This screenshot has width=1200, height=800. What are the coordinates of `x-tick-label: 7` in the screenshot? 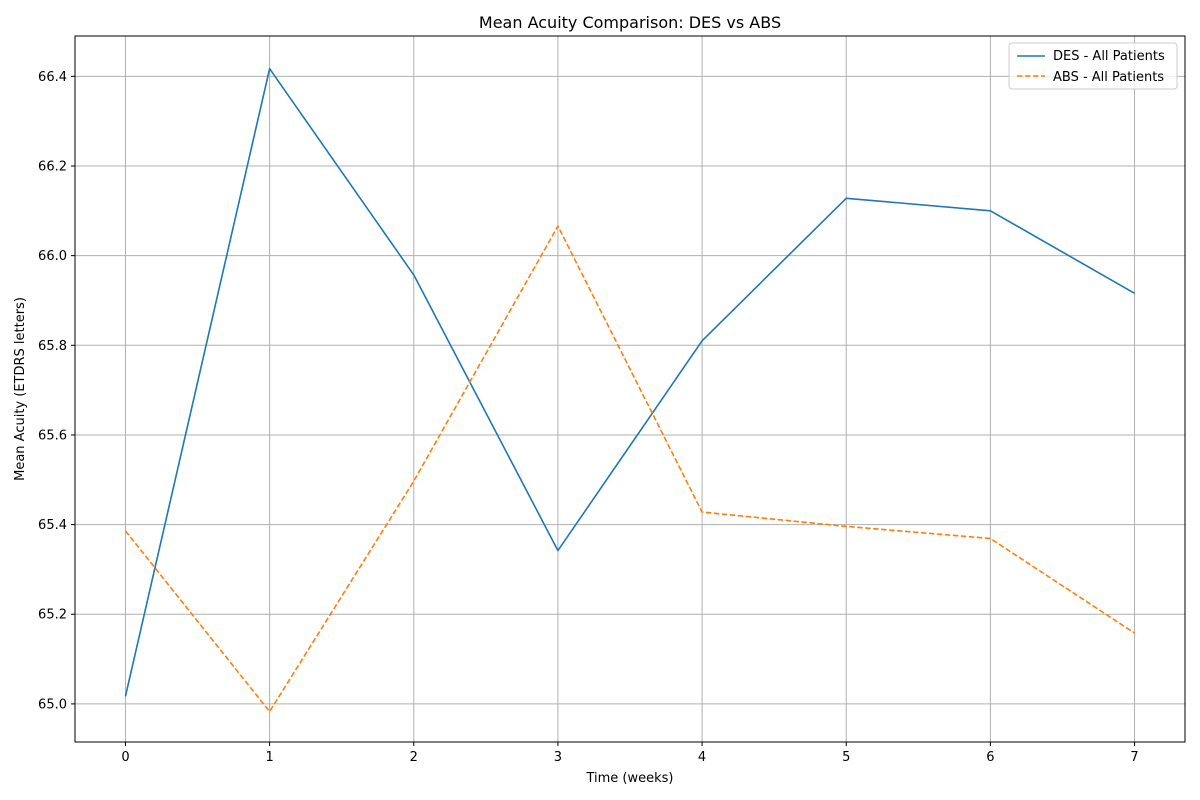 It's located at (1134, 757).